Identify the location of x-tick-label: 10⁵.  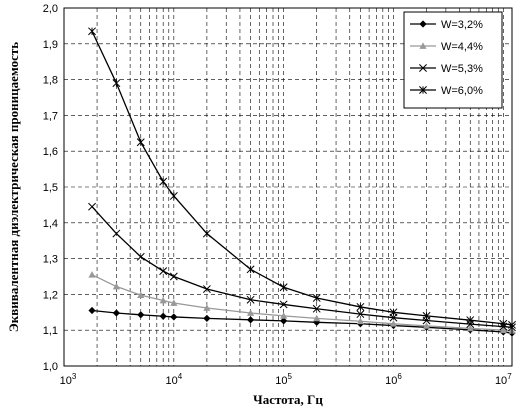
(283, 379).